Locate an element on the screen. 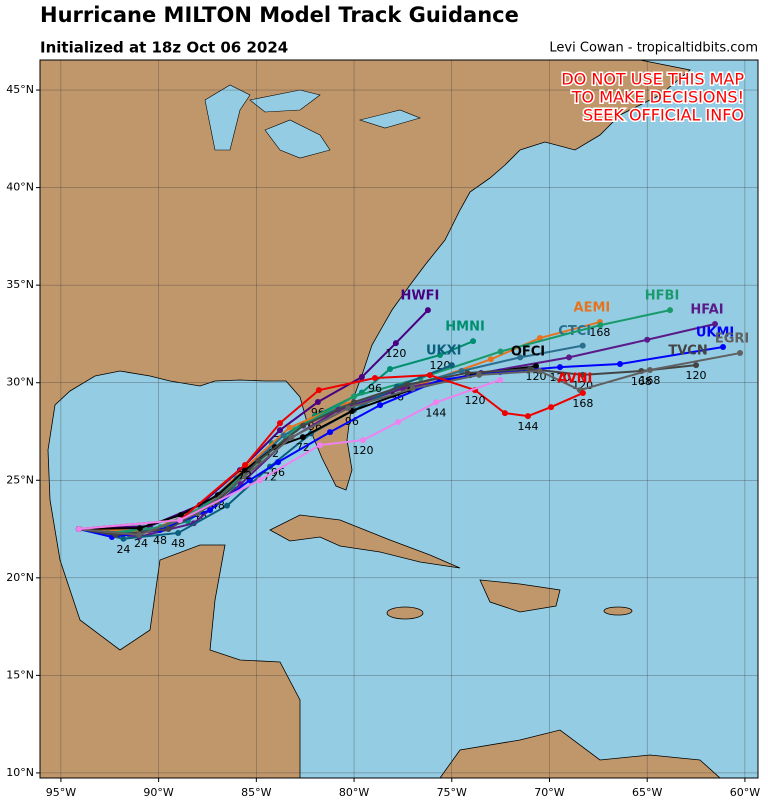 The image size is (768, 805). south-america is located at coordinates (580, 753).